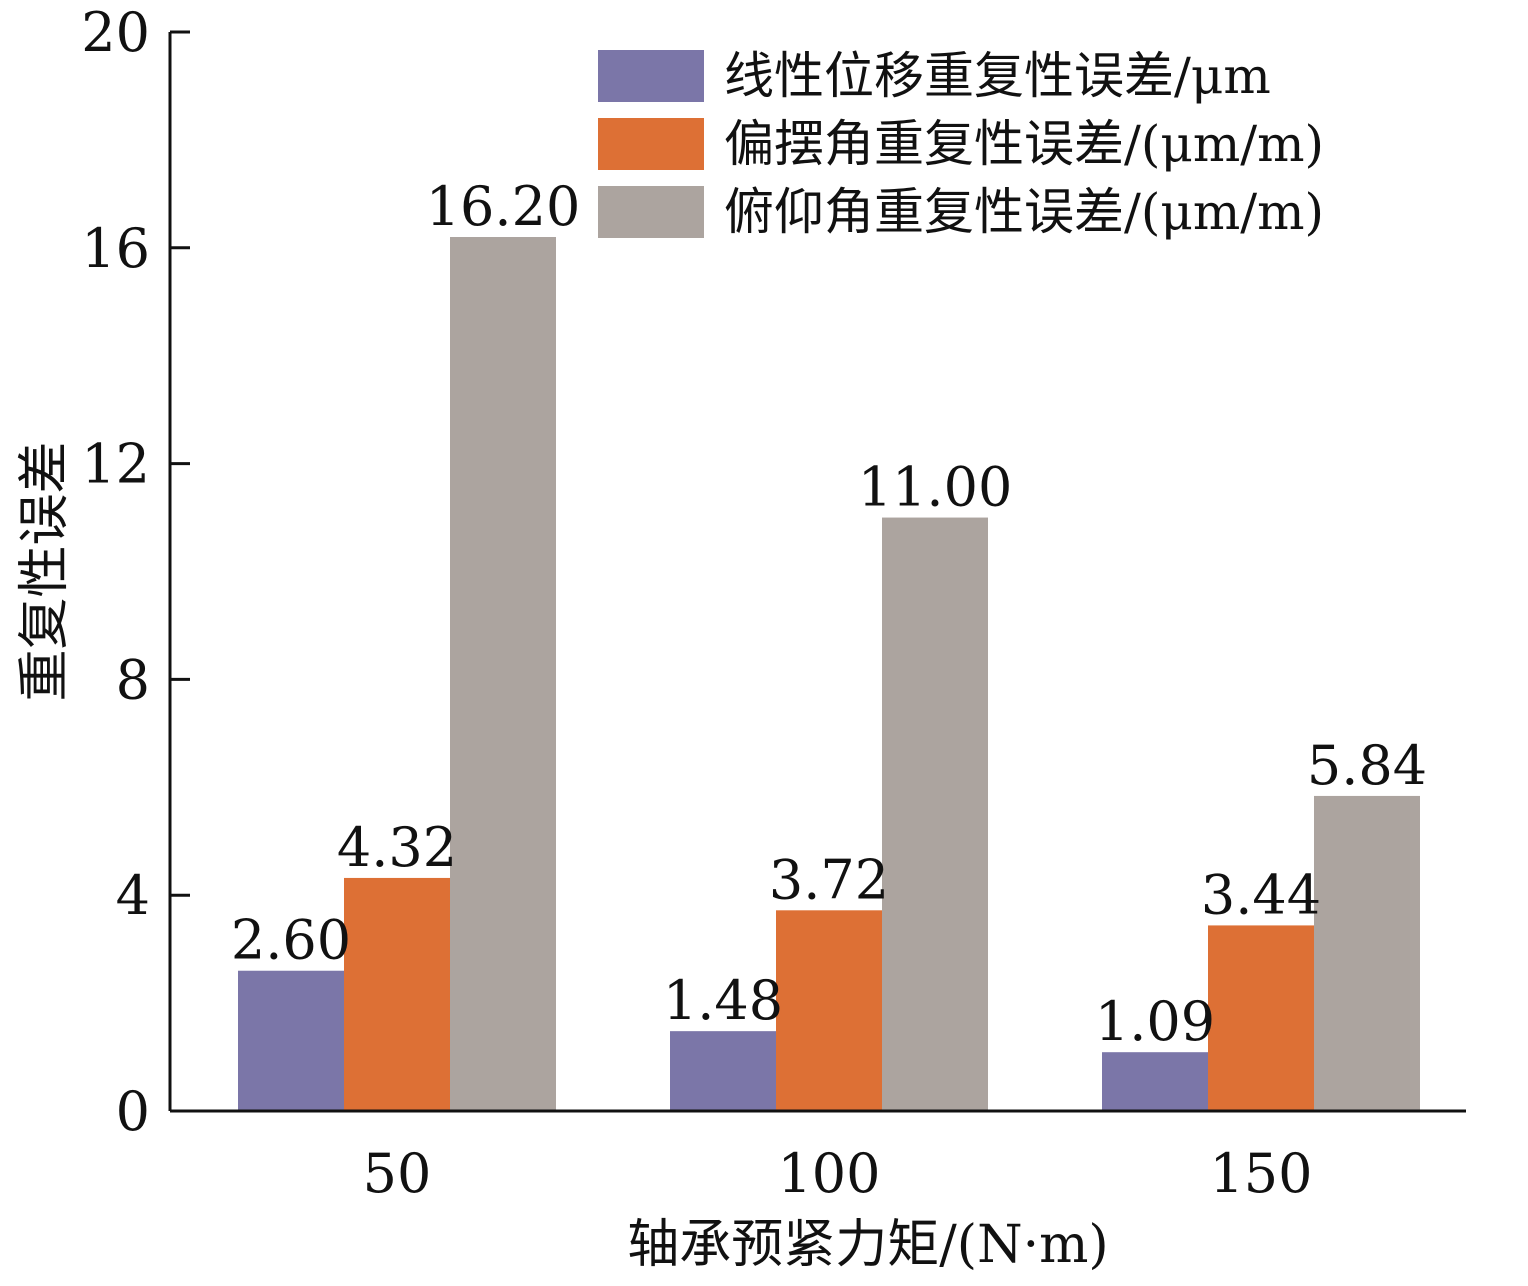 The height and width of the screenshot is (1286, 1528). What do you see at coordinates (115, 32) in the screenshot?
I see `y-tick-label: 20` at bounding box center [115, 32].